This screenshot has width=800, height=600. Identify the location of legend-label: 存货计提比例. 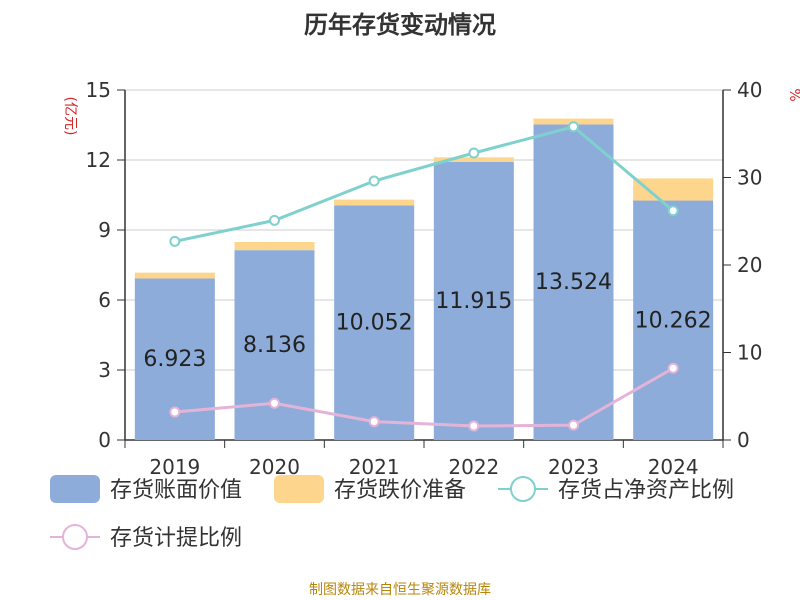
(176, 538).